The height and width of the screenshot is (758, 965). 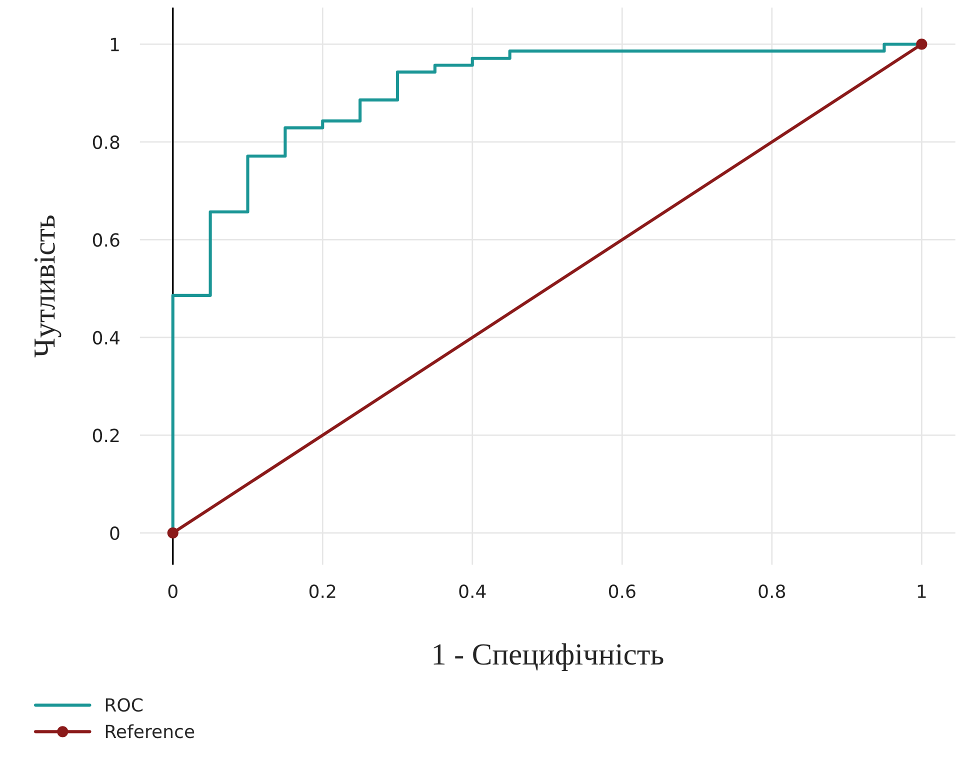 I want to click on legend-label: Reference, so click(x=150, y=731).